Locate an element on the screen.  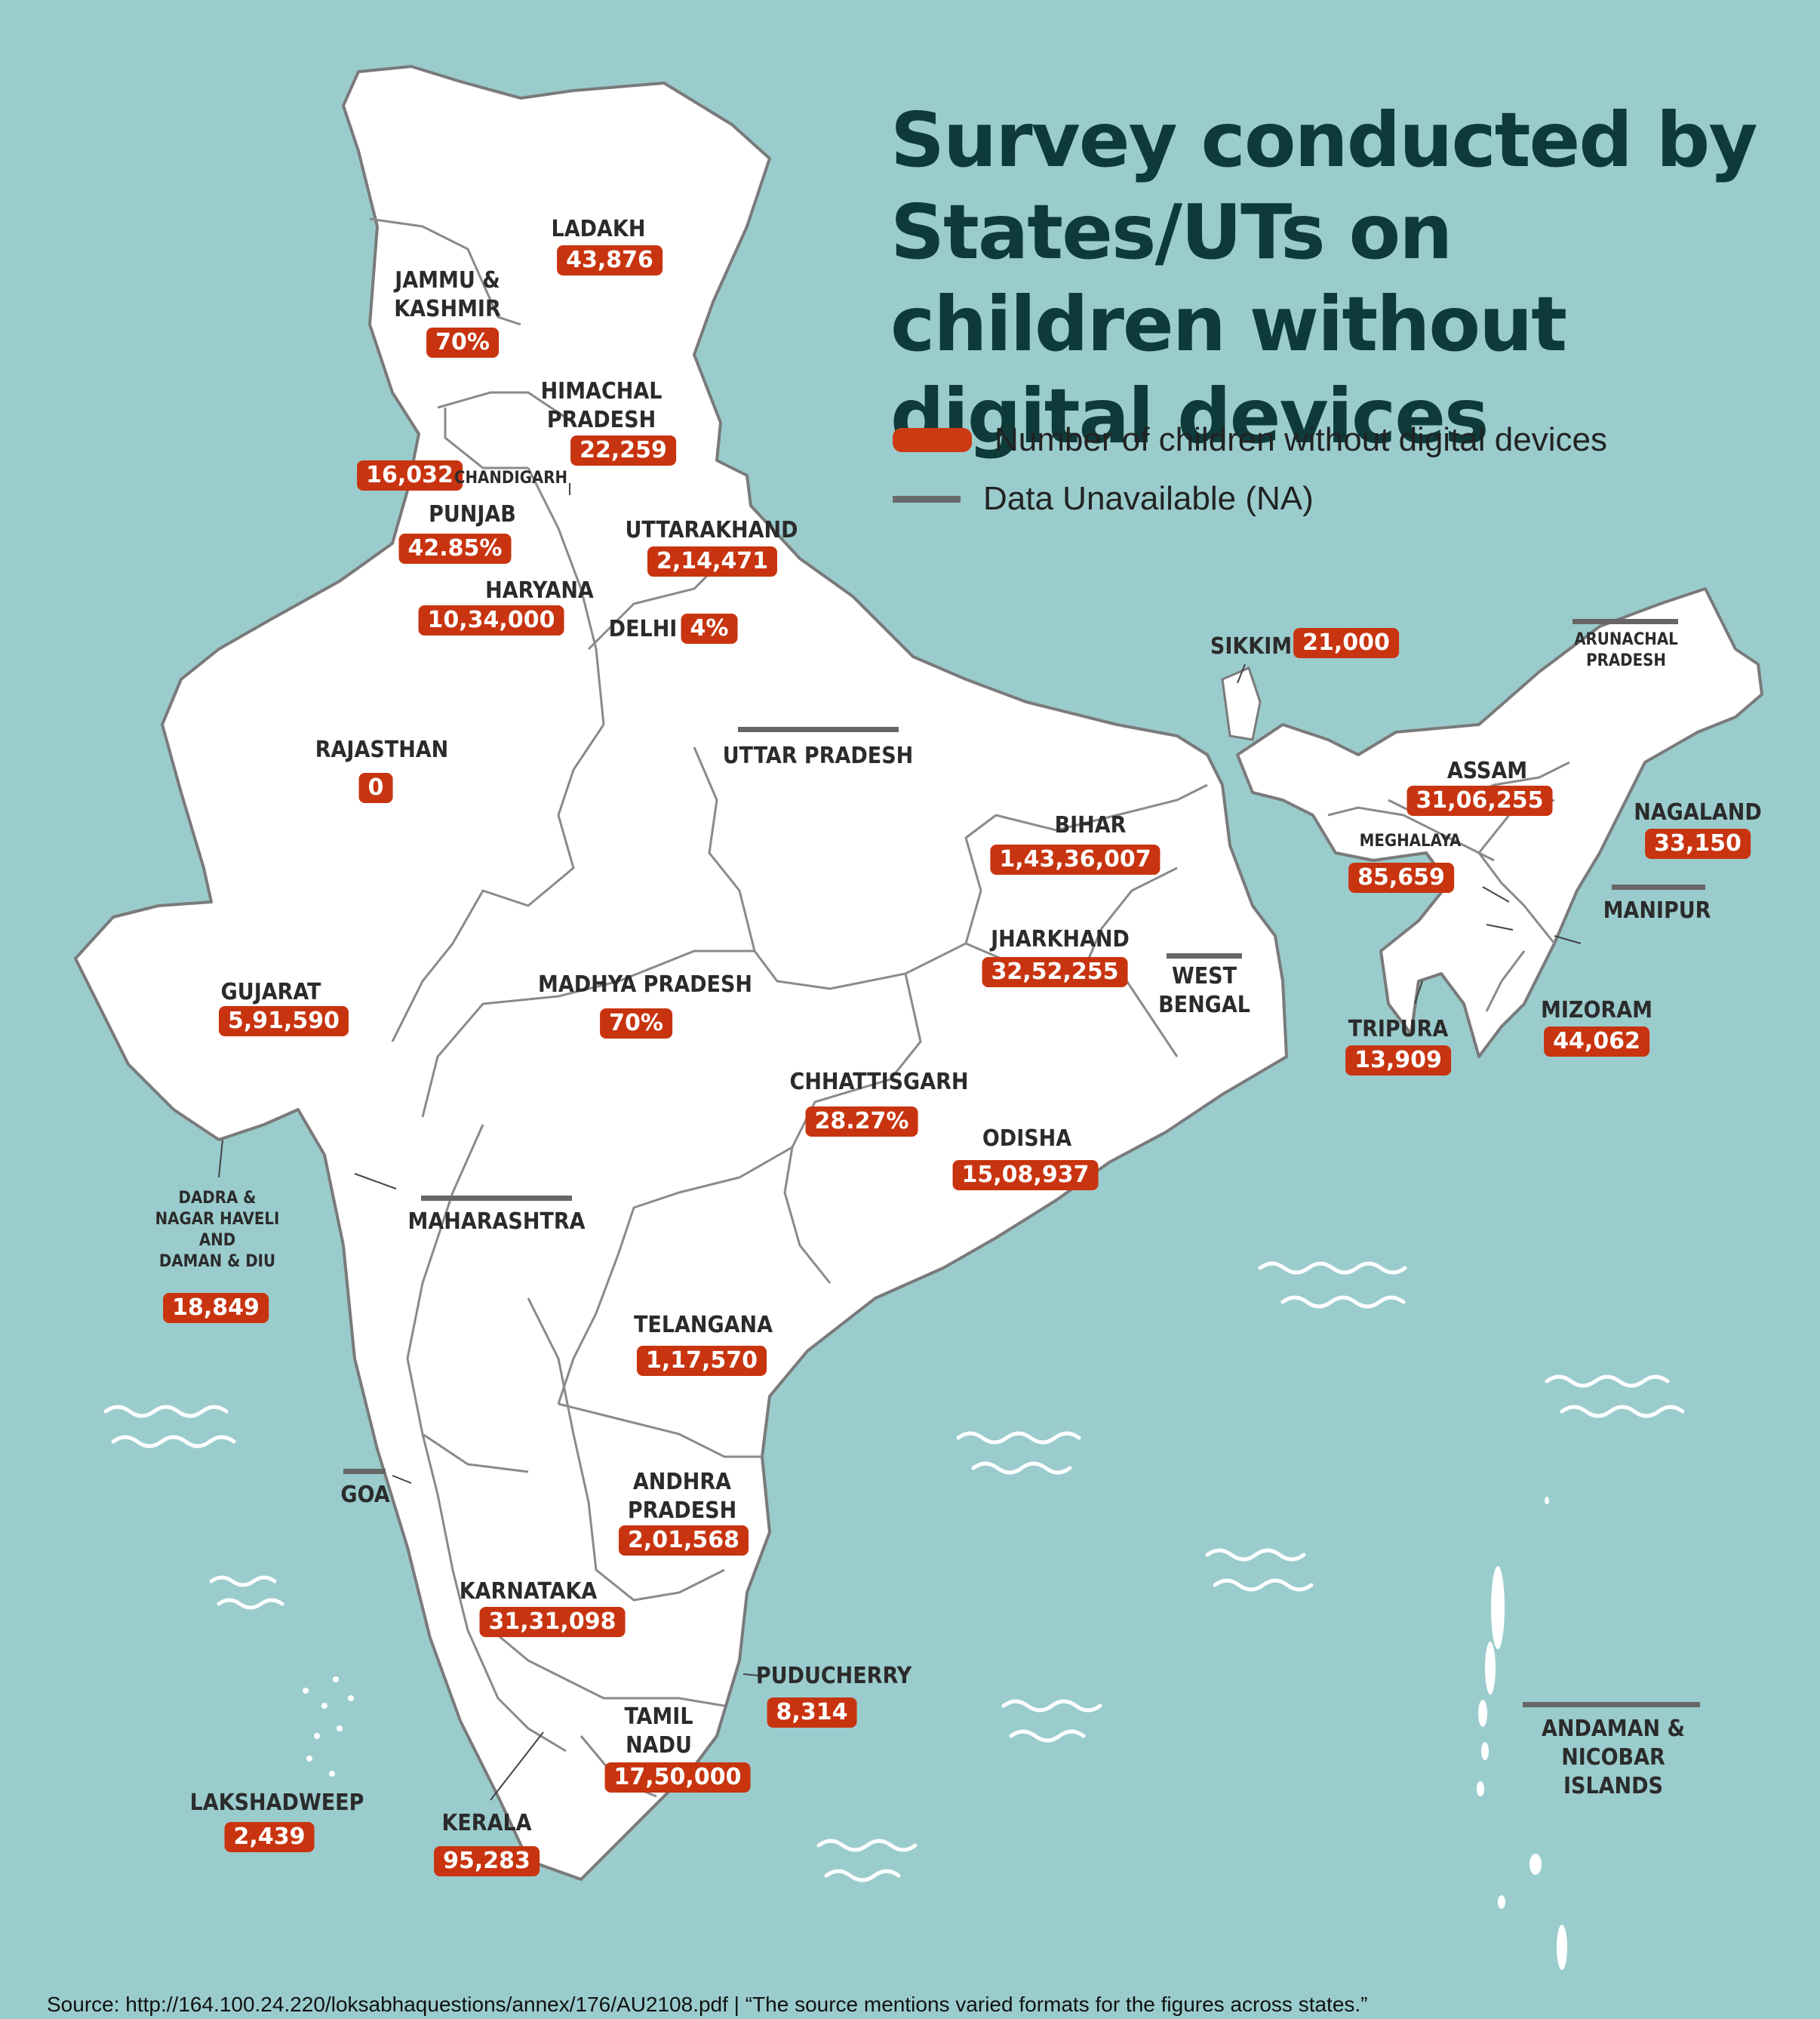
label-west-bengal: WEST BENGAL is located at coordinates (1204, 990).